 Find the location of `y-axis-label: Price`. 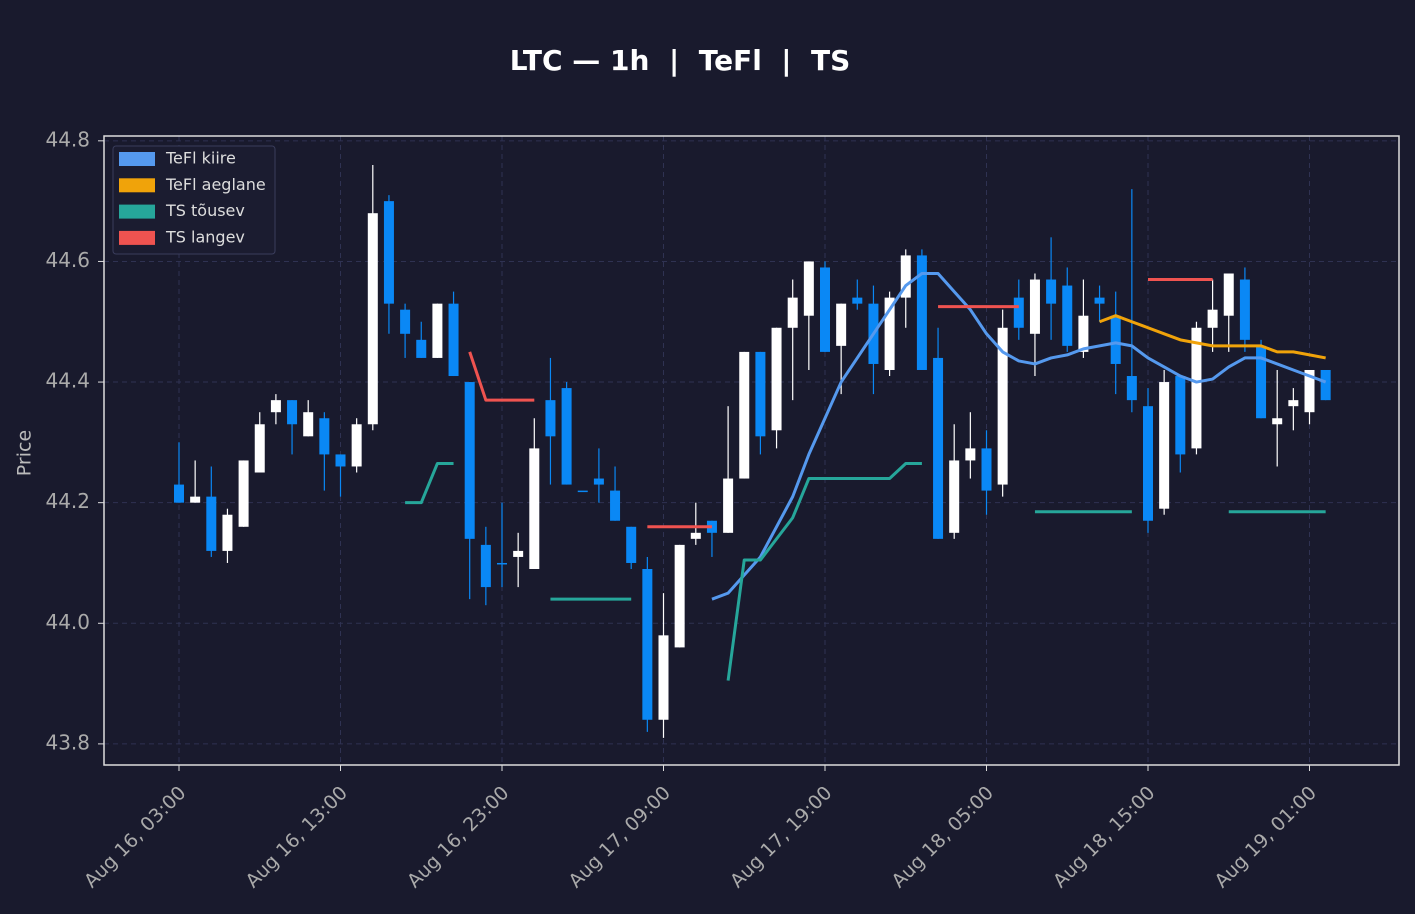

y-axis-label: Price is located at coordinates (25, 453).